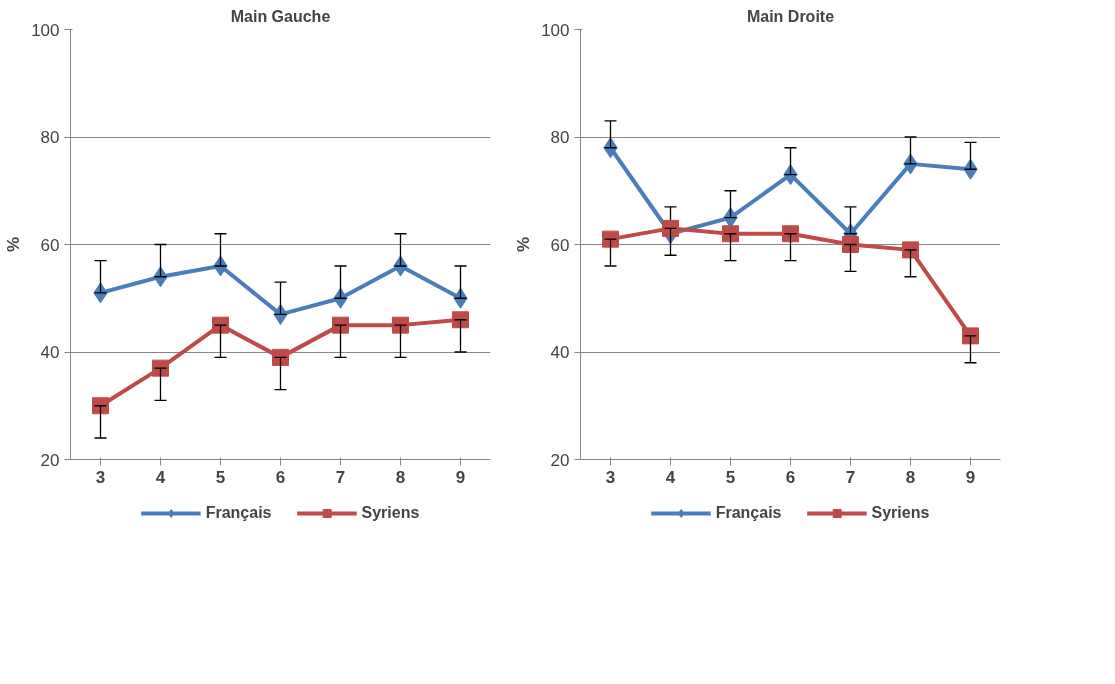 This screenshot has width=1115, height=684. I want to click on chart-title: Main Droite, so click(790, 16).